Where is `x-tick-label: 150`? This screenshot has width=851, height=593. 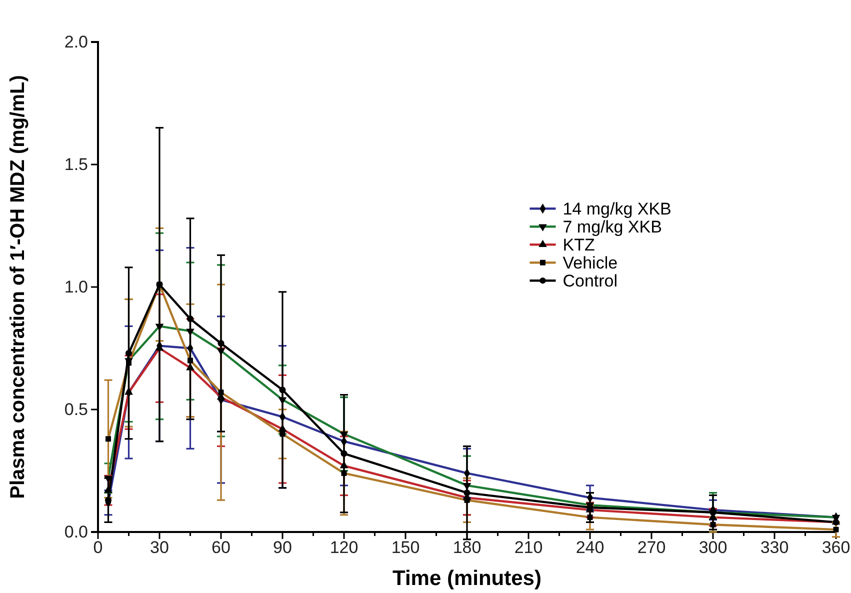 x-tick-label: 150 is located at coordinates (405, 548).